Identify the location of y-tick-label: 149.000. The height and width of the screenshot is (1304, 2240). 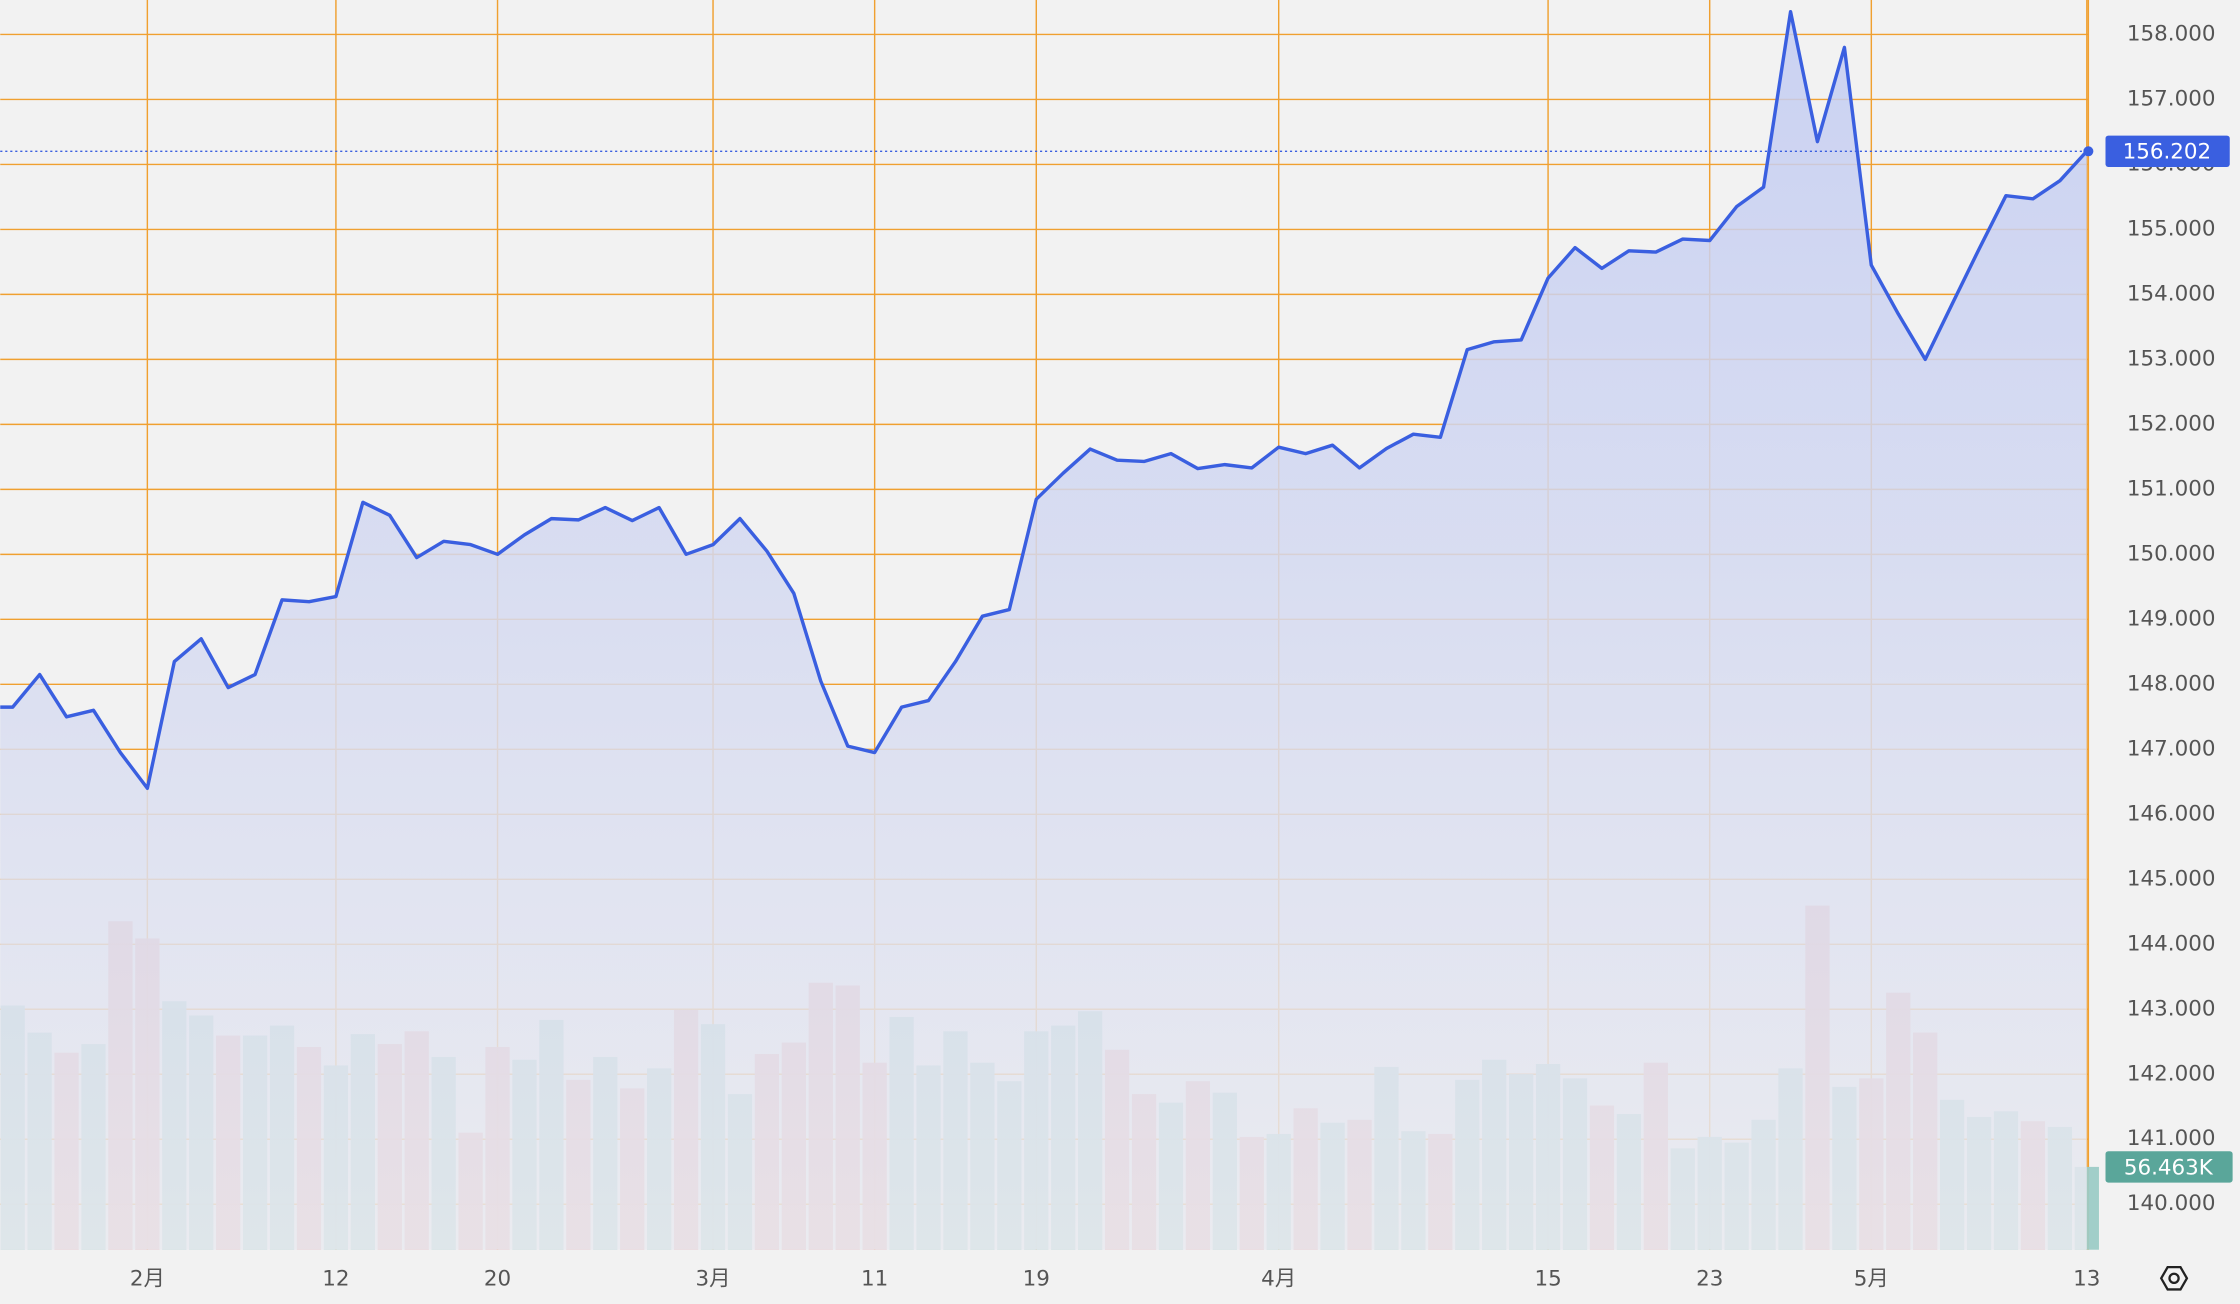
(2171, 618).